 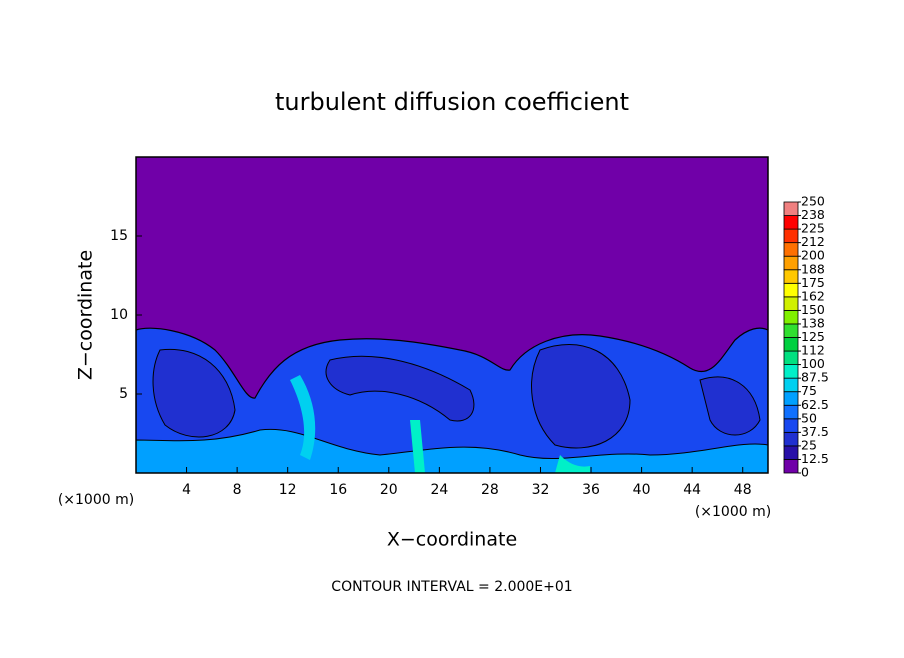 What do you see at coordinates (815, 404) in the screenshot?
I see `colorbar-label: 62.5` at bounding box center [815, 404].